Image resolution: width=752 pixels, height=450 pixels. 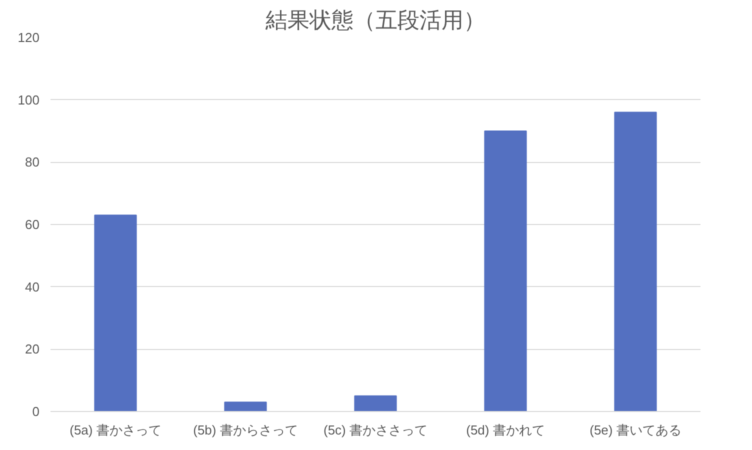 What do you see at coordinates (376, 430) in the screenshot?
I see `x-tick-label: (5c) 書かささって` at bounding box center [376, 430].